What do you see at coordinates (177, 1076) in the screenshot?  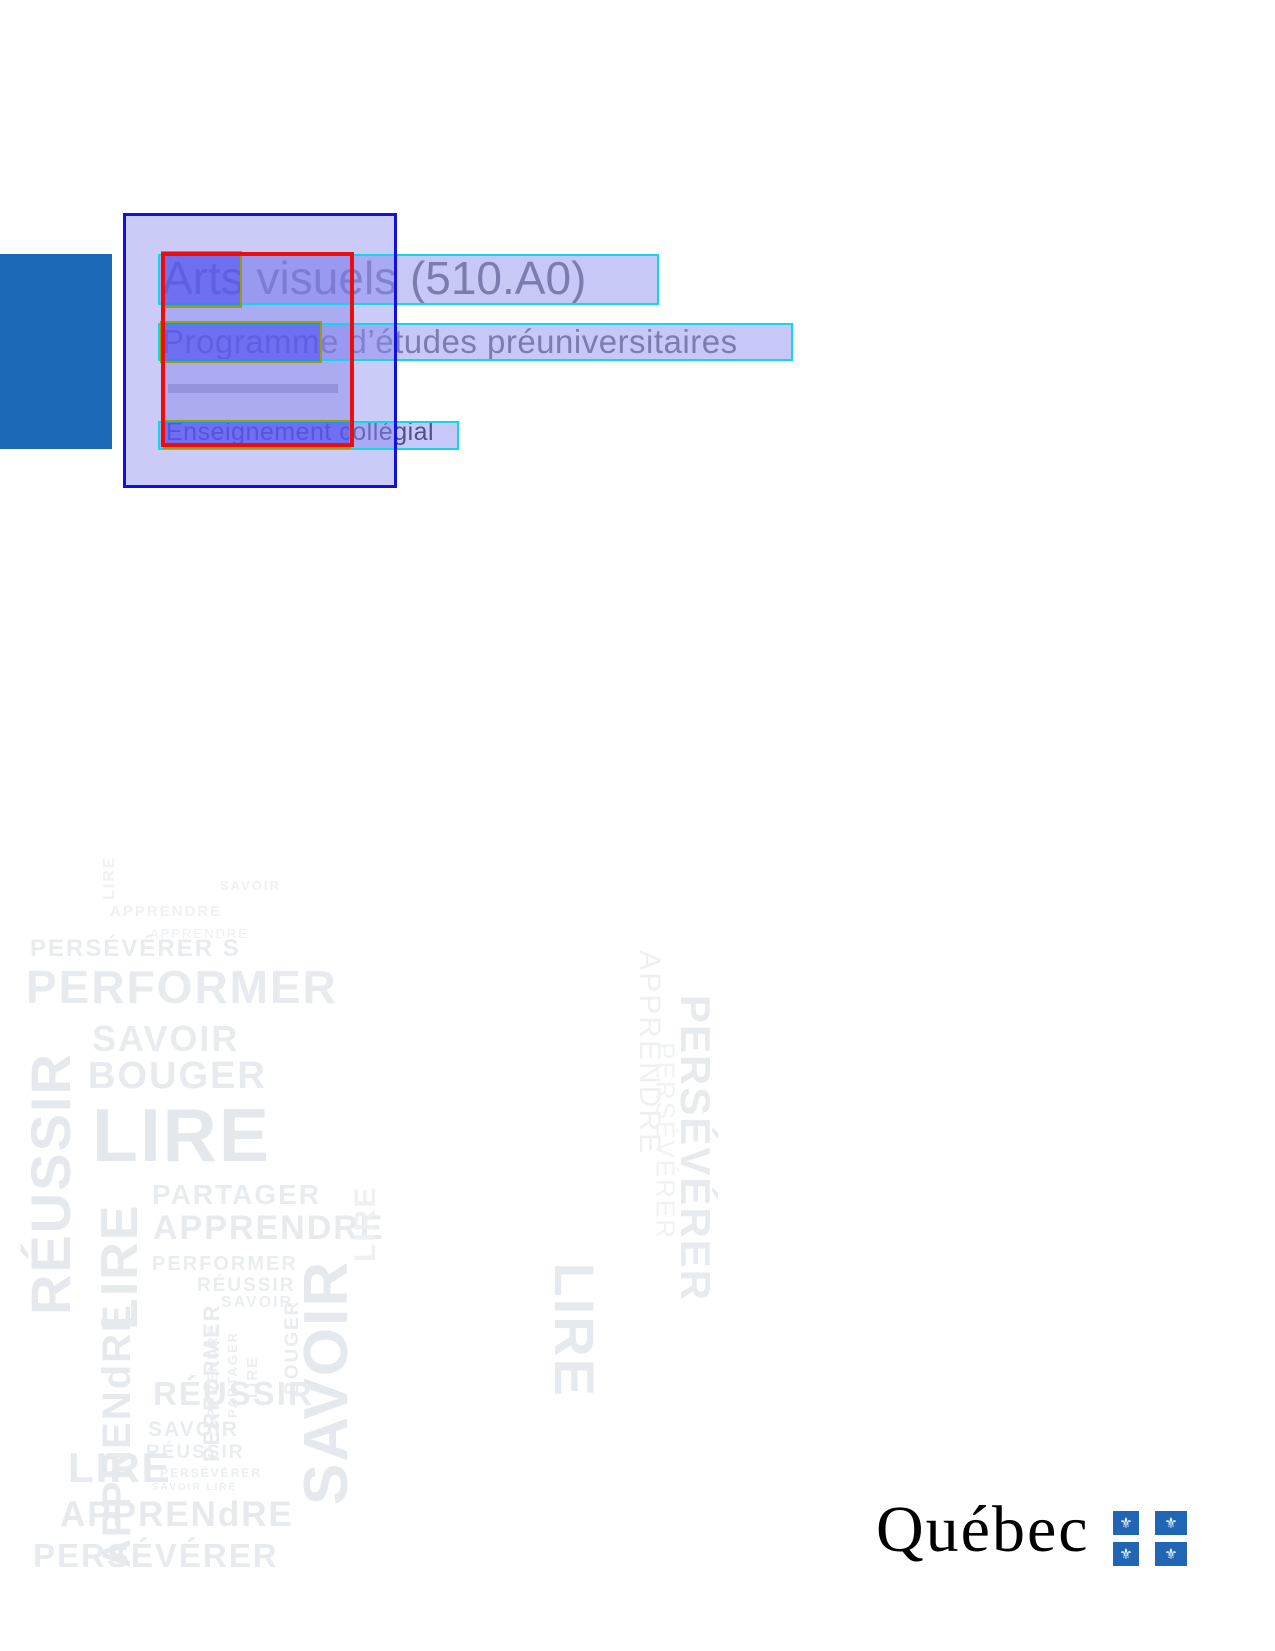 I see `watermark-word: BOUGER` at bounding box center [177, 1076].